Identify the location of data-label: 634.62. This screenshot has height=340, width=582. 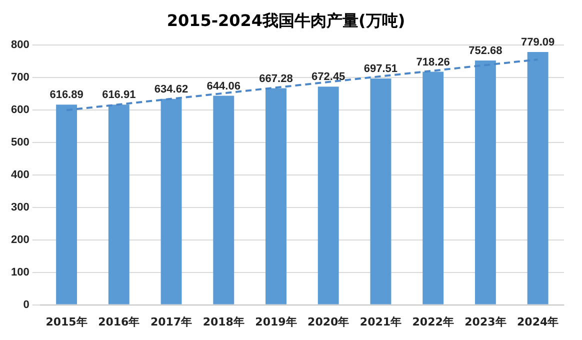
(171, 89).